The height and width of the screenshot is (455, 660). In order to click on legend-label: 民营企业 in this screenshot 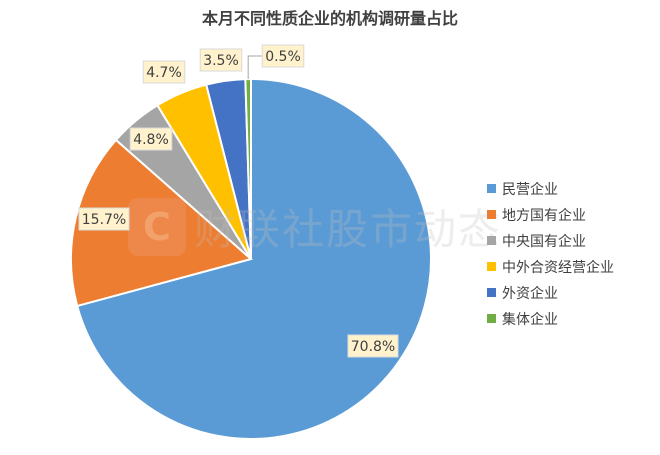, I will do `click(530, 189)`.